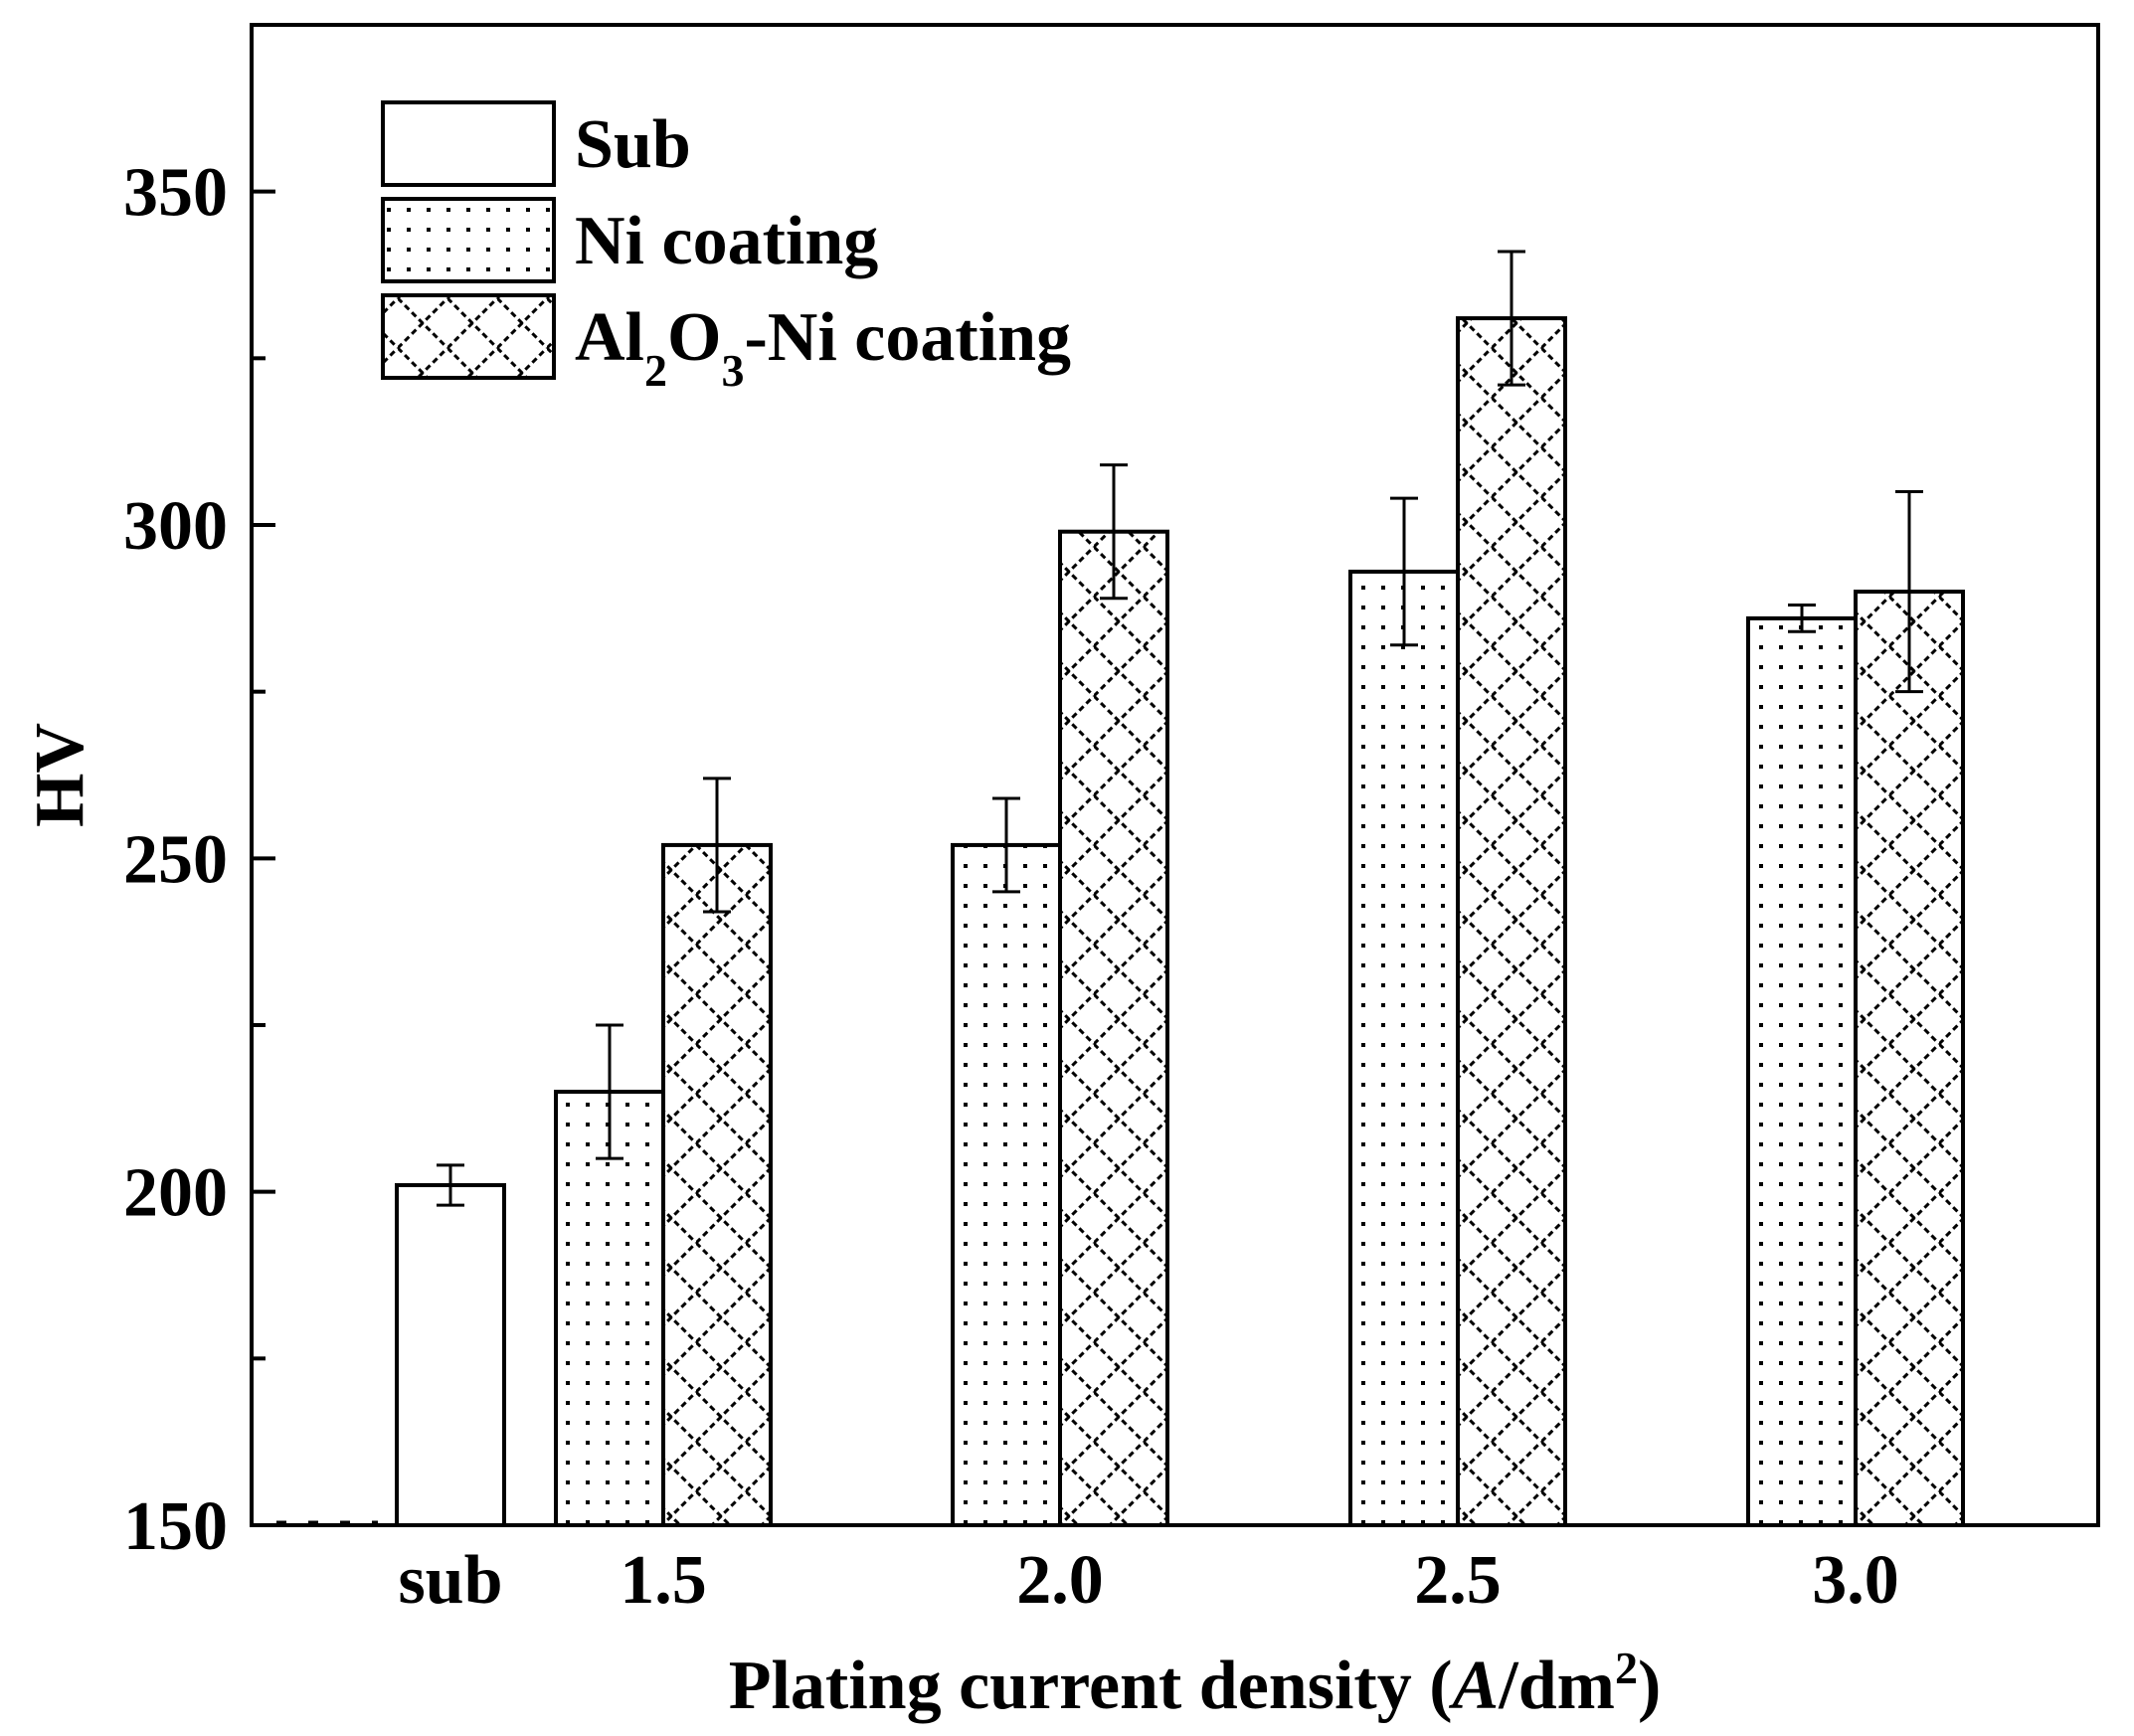 This screenshot has width=2134, height=1736. I want to click on legend-swatch-al, so click(468, 337).